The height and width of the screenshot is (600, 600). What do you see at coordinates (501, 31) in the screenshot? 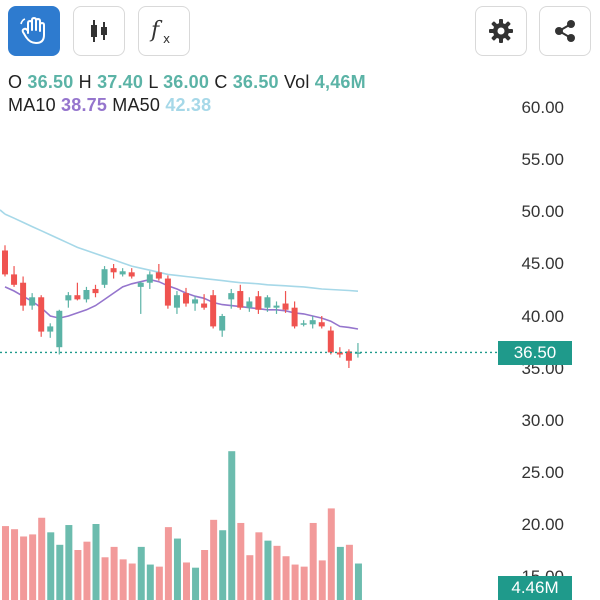
I see `settings-button` at bounding box center [501, 31].